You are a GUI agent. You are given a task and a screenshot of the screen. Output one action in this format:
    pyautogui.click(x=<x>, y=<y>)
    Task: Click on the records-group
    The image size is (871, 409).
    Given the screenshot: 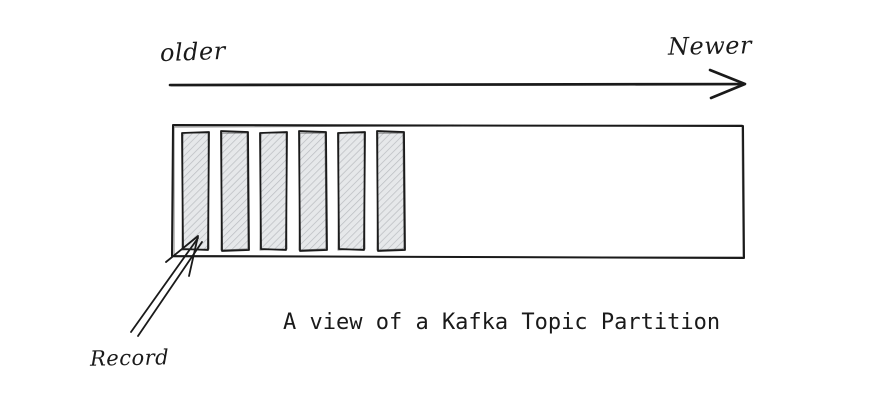 What is the action you would take?
    pyautogui.click(x=293, y=191)
    